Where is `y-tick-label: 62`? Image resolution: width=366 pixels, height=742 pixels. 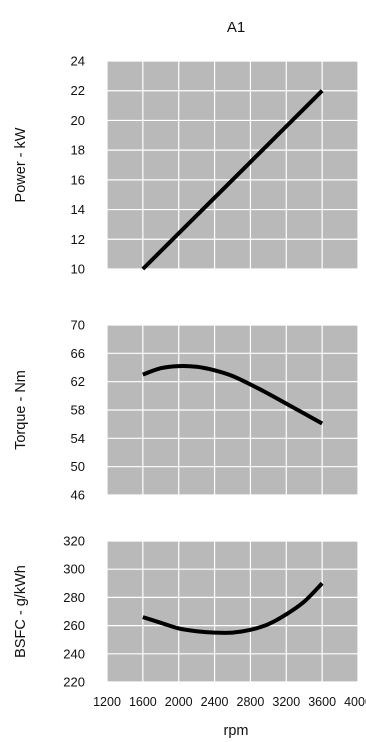
y-tick-label: 62 is located at coordinates (78, 381).